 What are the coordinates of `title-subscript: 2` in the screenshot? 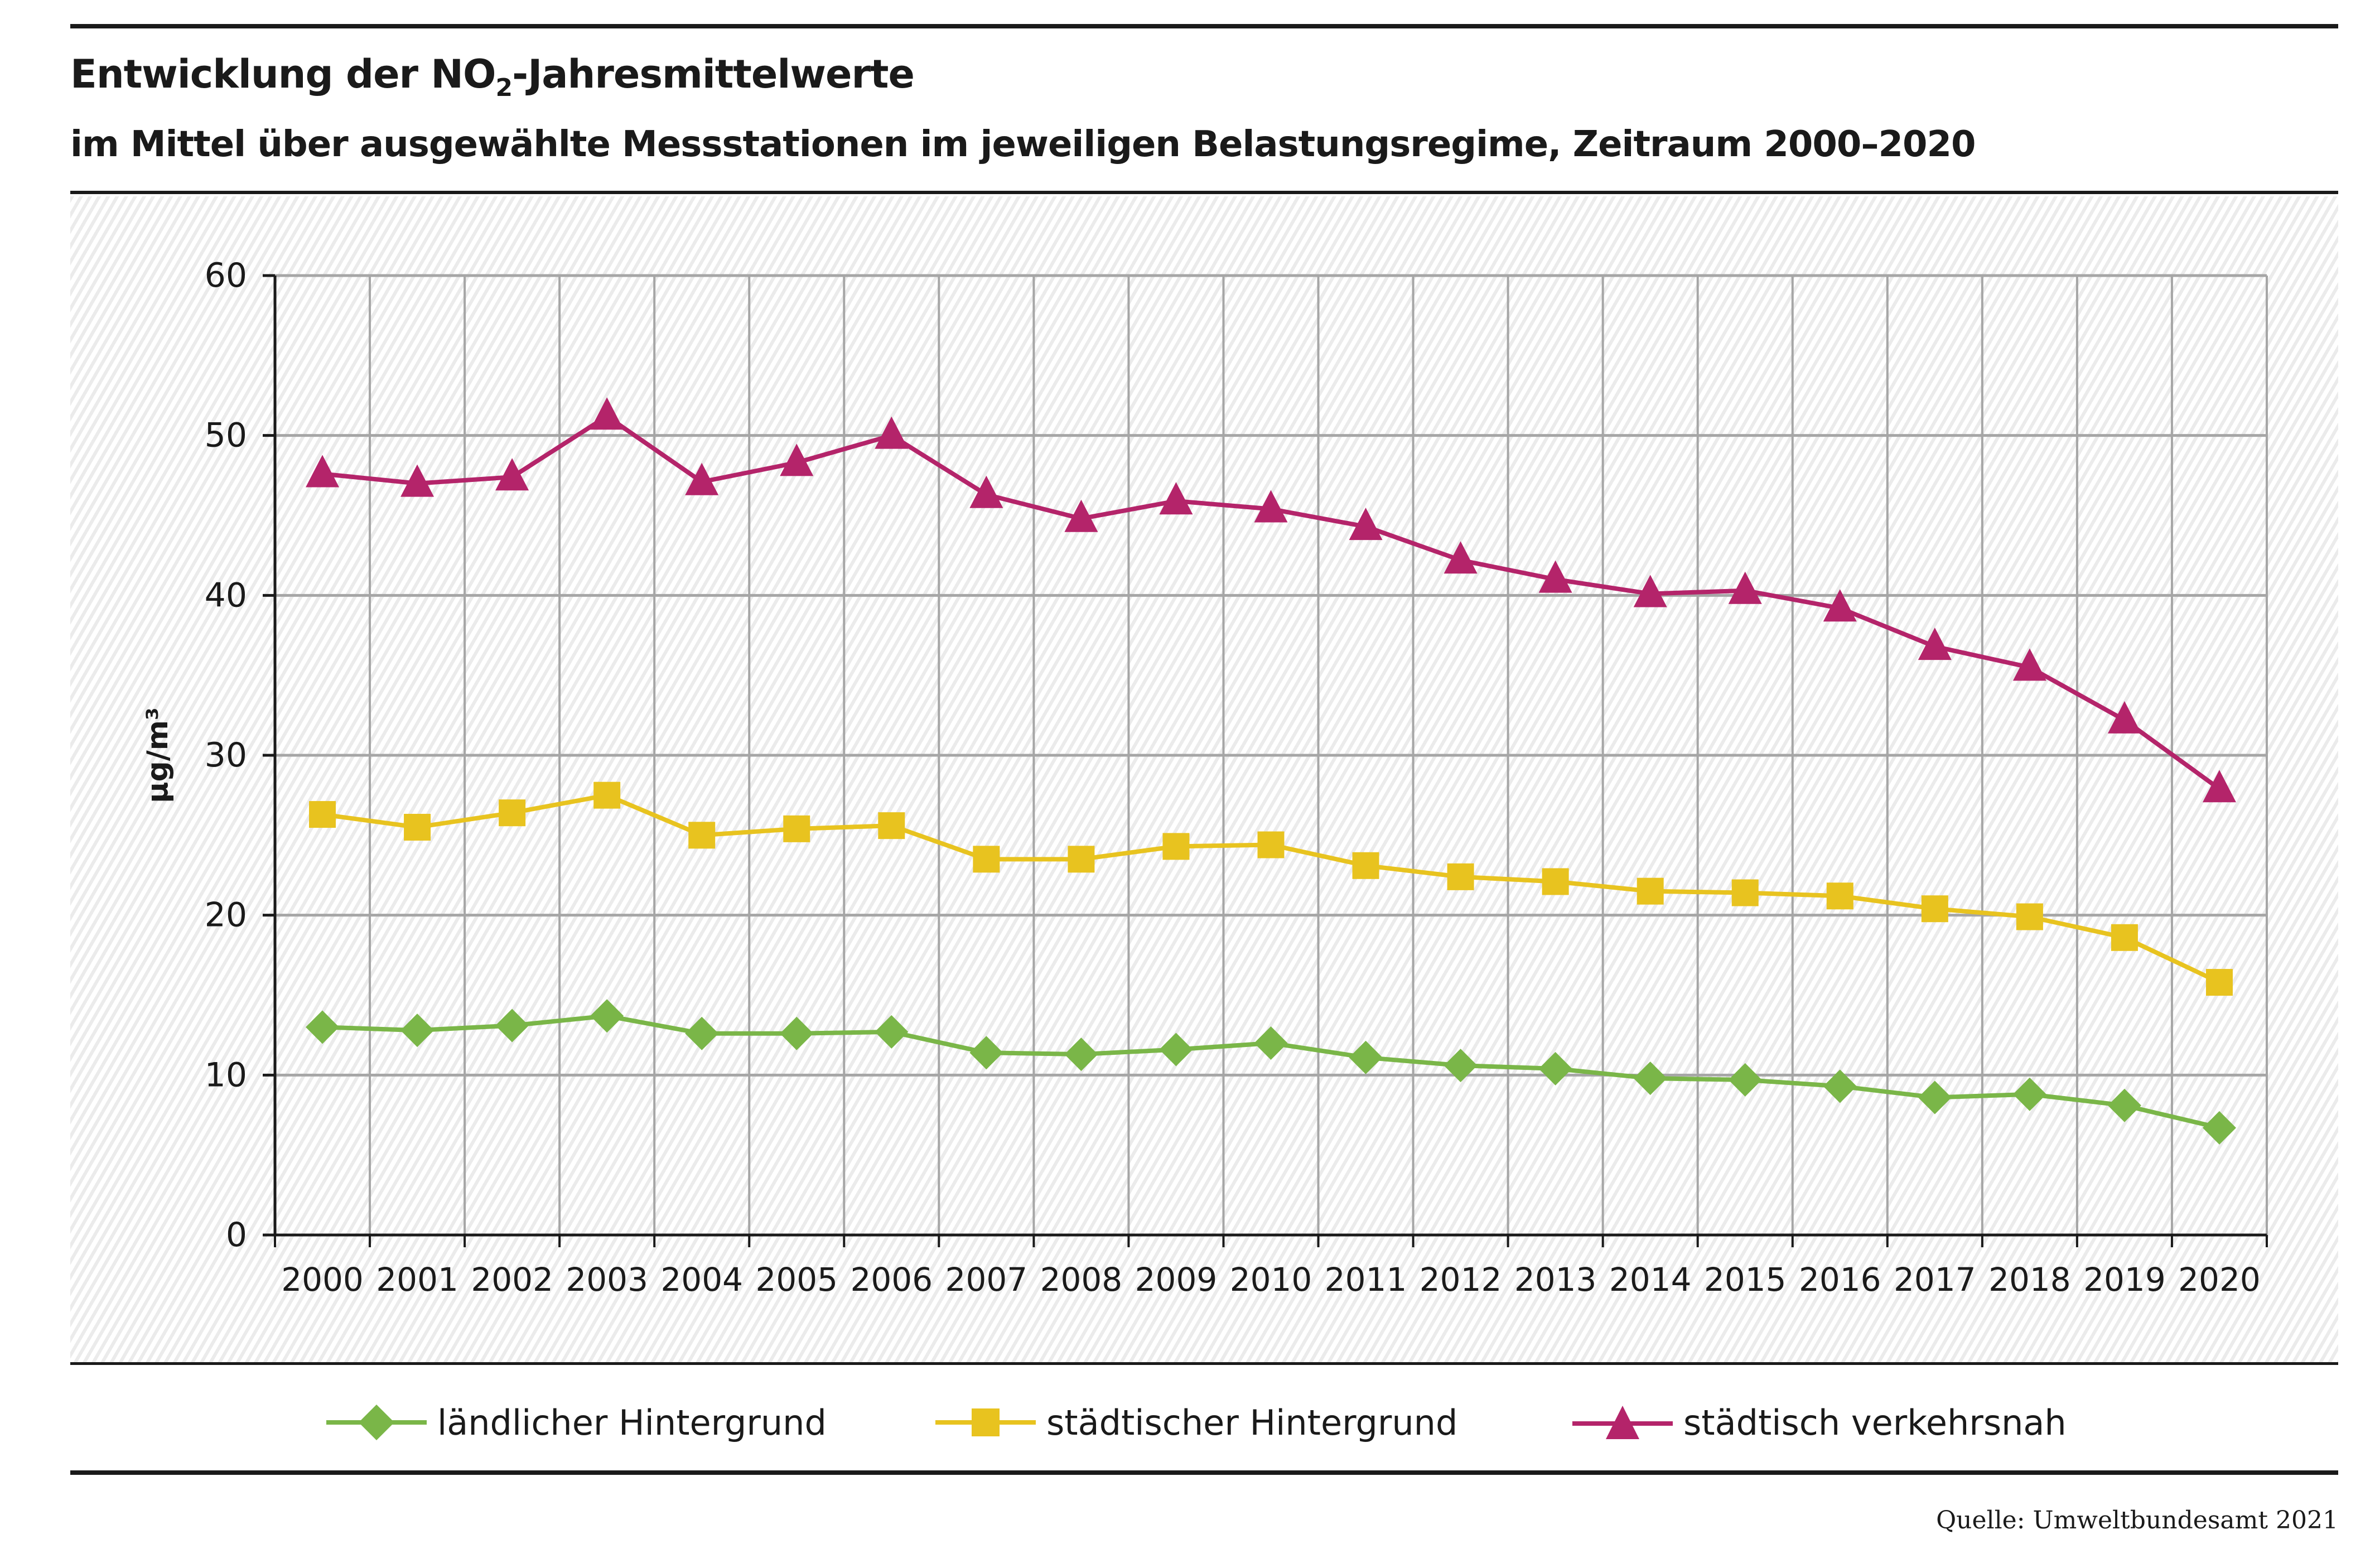 It's located at (504, 88).